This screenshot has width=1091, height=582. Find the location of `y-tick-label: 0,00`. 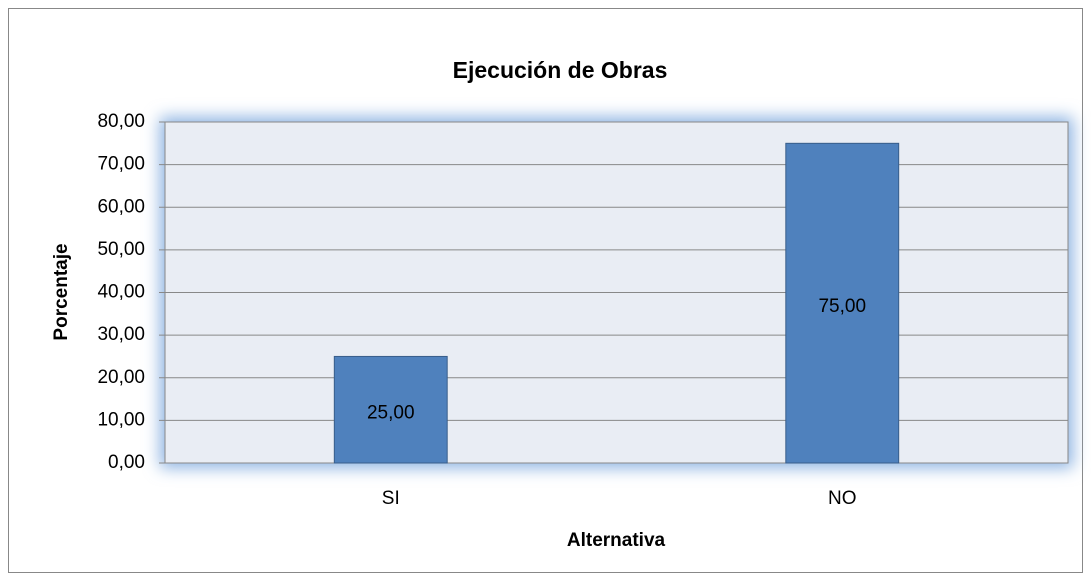

y-tick-label: 0,00 is located at coordinates (126, 462).